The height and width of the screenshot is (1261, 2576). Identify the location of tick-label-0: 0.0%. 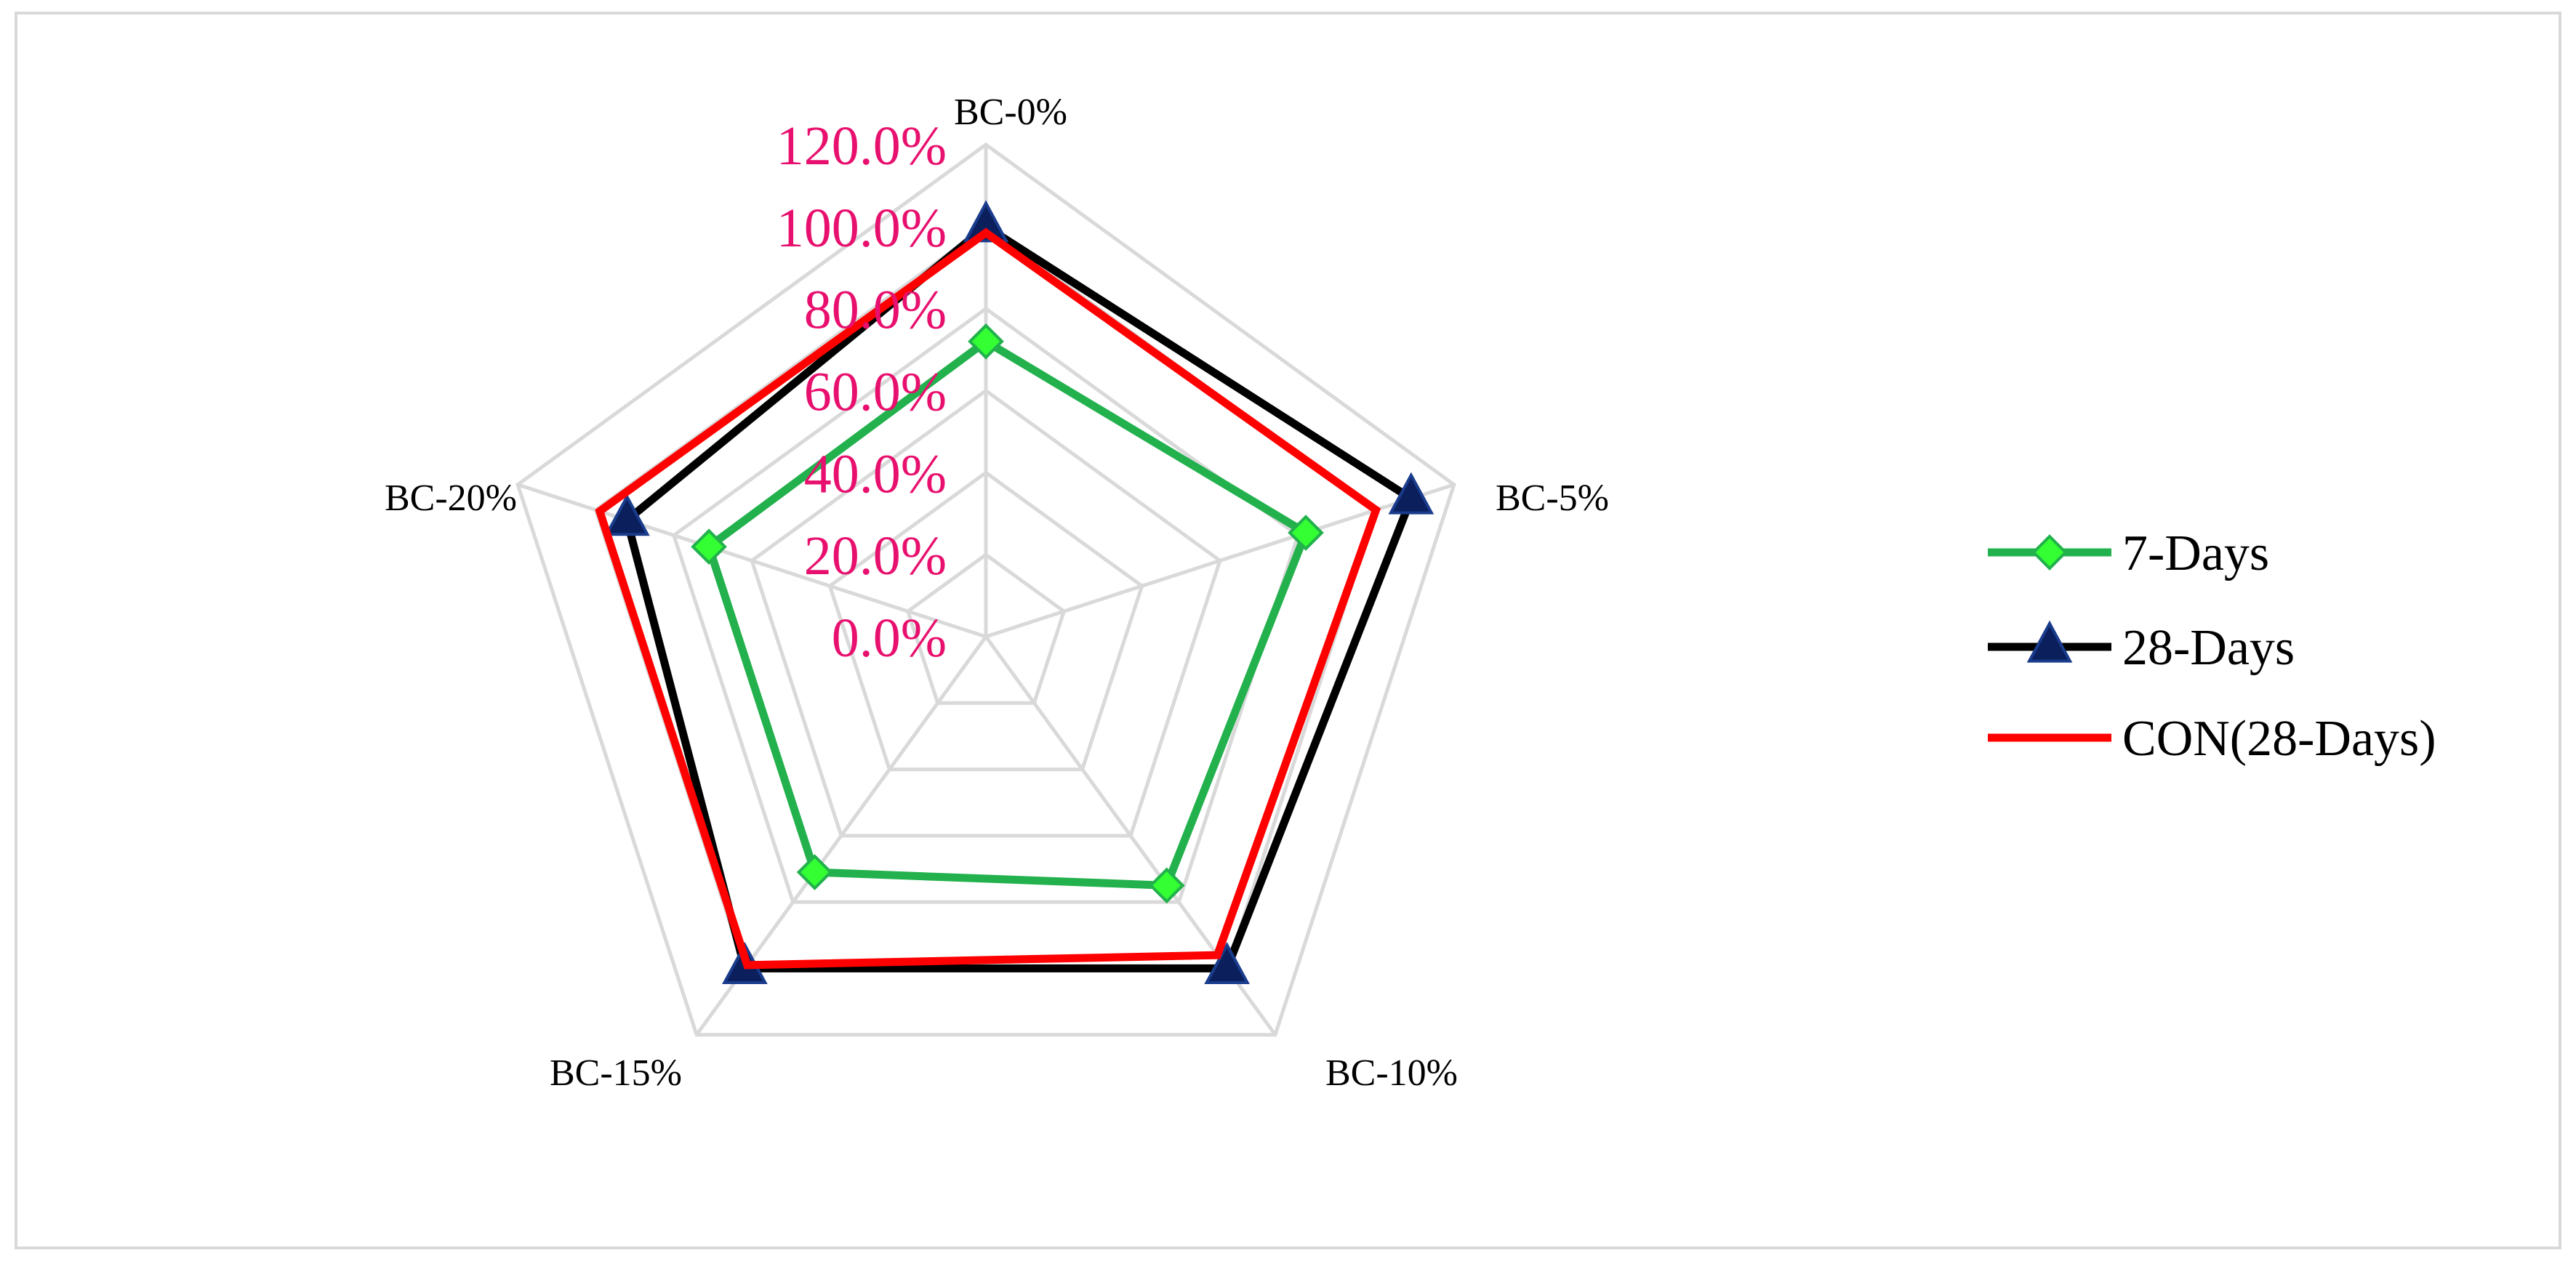
(889, 638).